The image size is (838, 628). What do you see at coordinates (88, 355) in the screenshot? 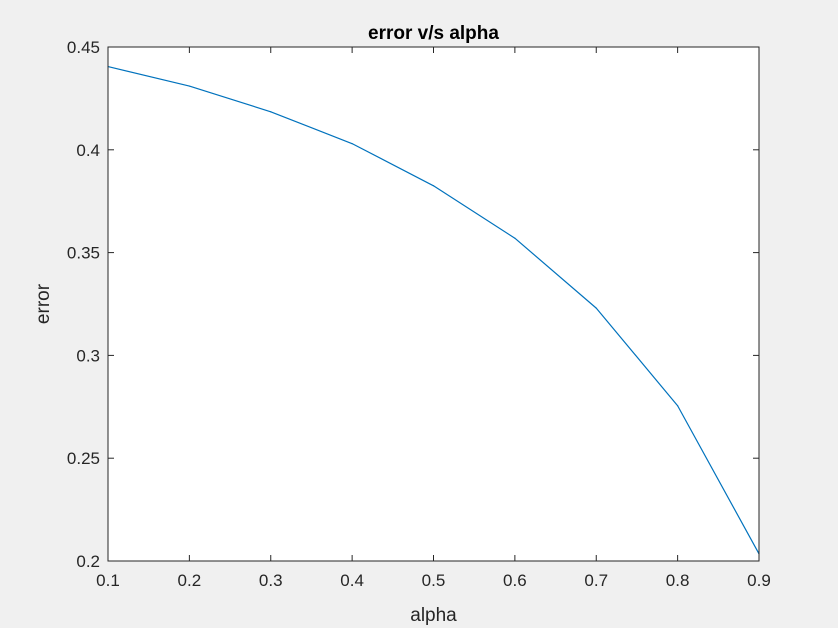
I see `y-tick-label: 0.3` at bounding box center [88, 355].